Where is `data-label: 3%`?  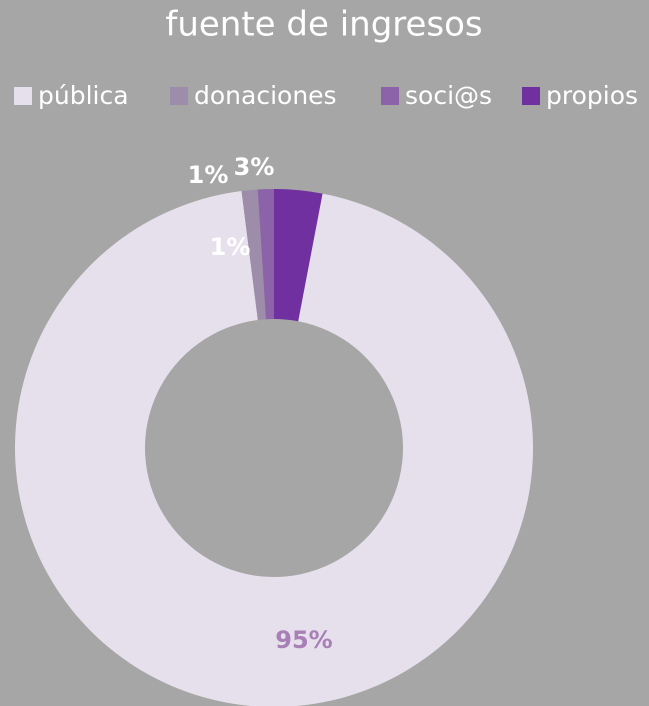 data-label: 3% is located at coordinates (254, 167).